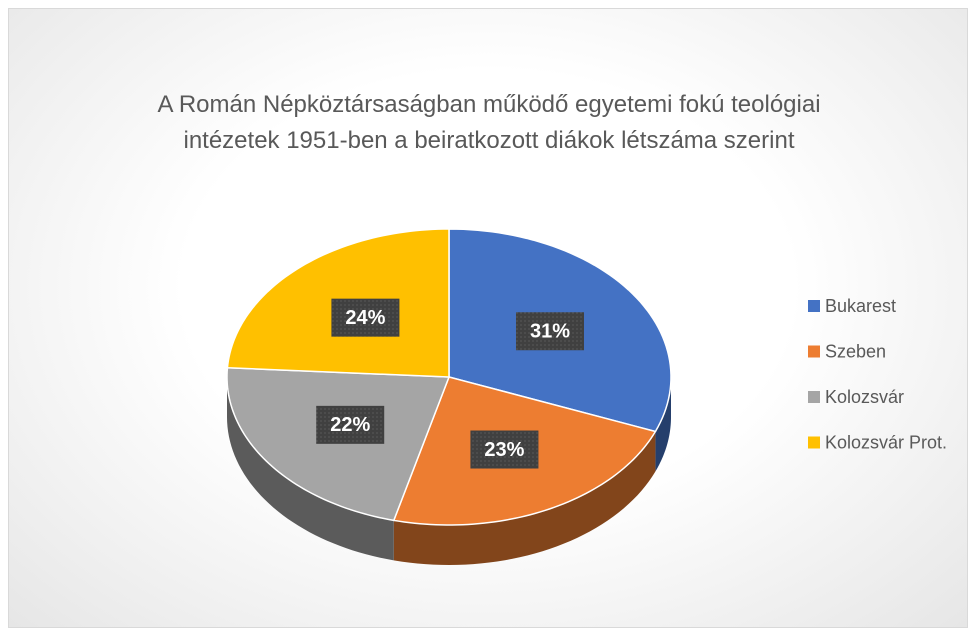  I want to click on data-label: 31%, so click(550, 332).